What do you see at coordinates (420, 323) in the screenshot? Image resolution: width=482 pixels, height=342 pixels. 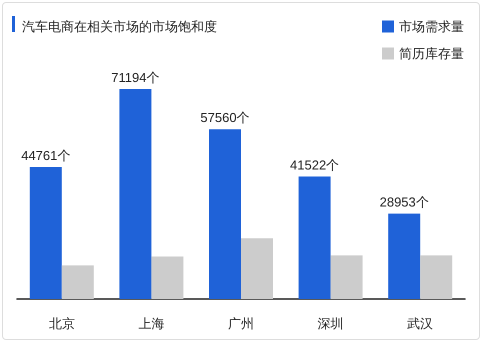 I see `x-tick-label: 武汉` at bounding box center [420, 323].